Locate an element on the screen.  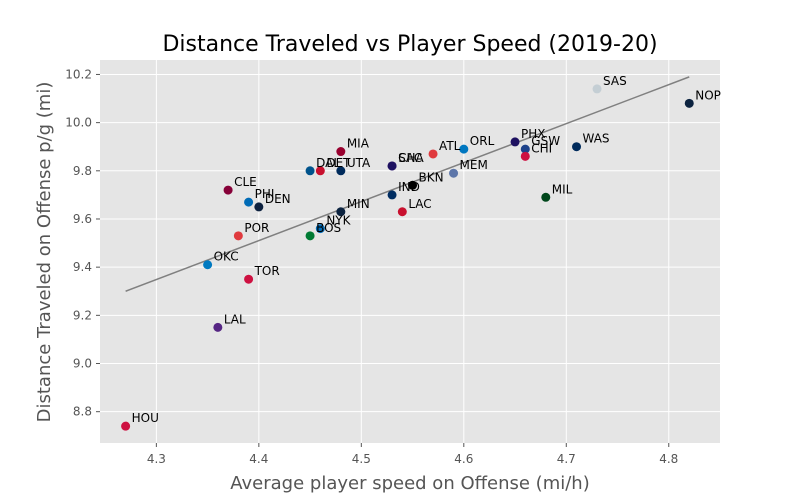
point-label-bos: BOS is located at coordinates (328, 228).